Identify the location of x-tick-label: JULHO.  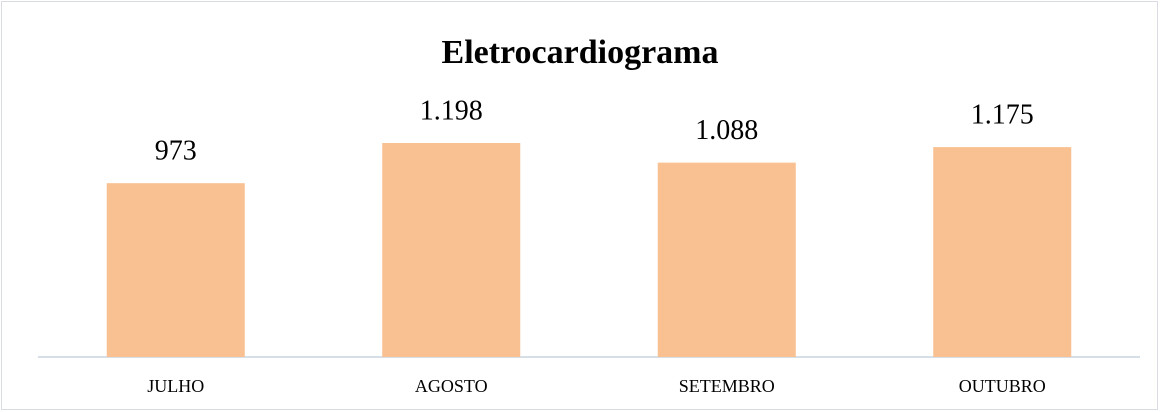
(175, 386).